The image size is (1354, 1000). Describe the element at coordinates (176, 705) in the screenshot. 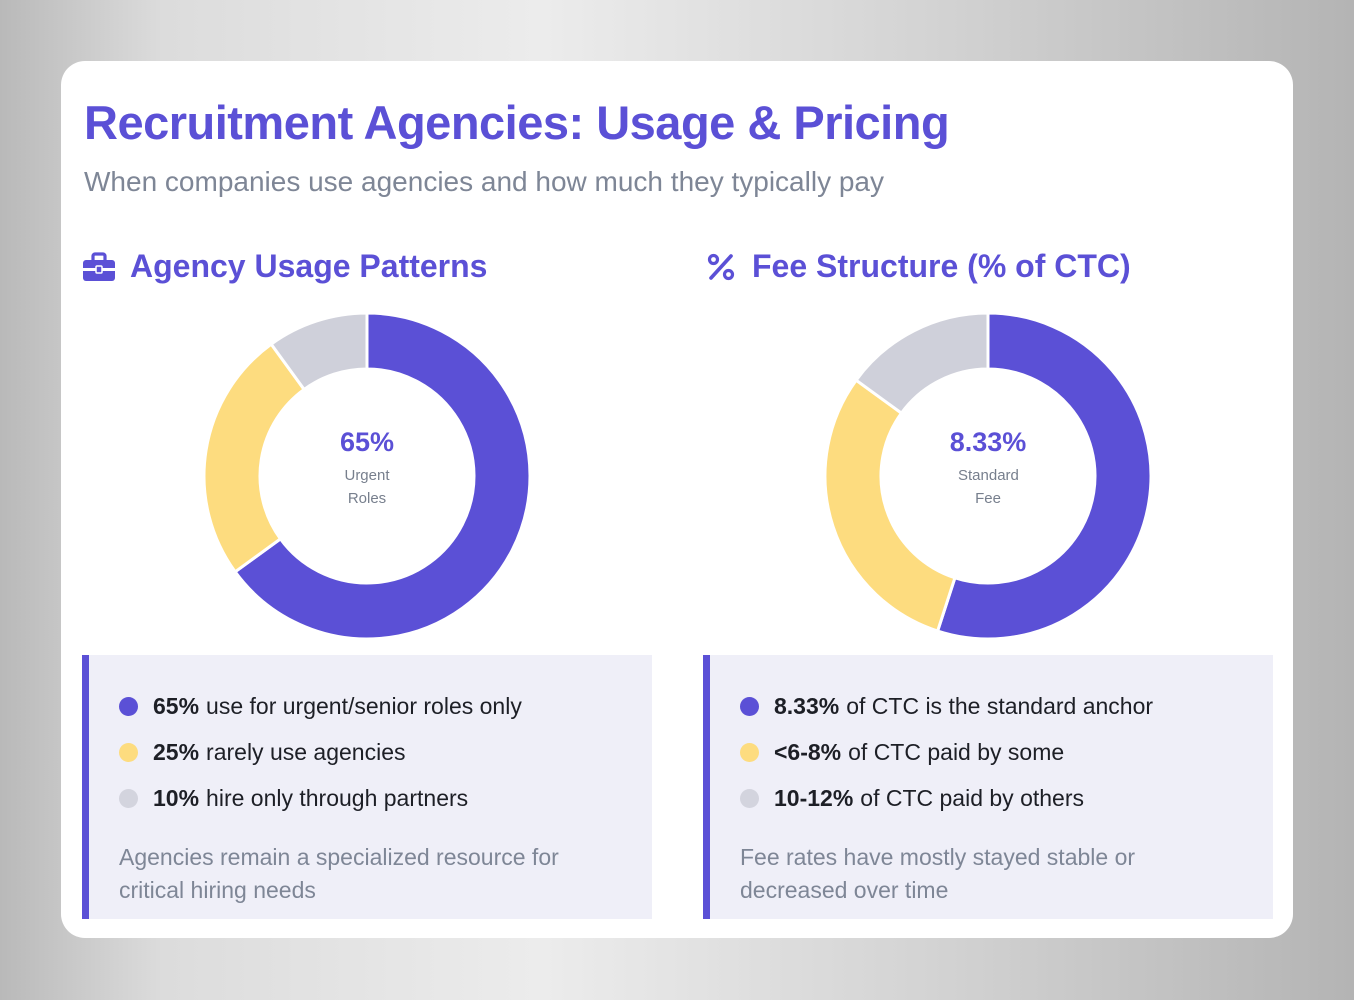

I see `legend-value: 65%` at that location.